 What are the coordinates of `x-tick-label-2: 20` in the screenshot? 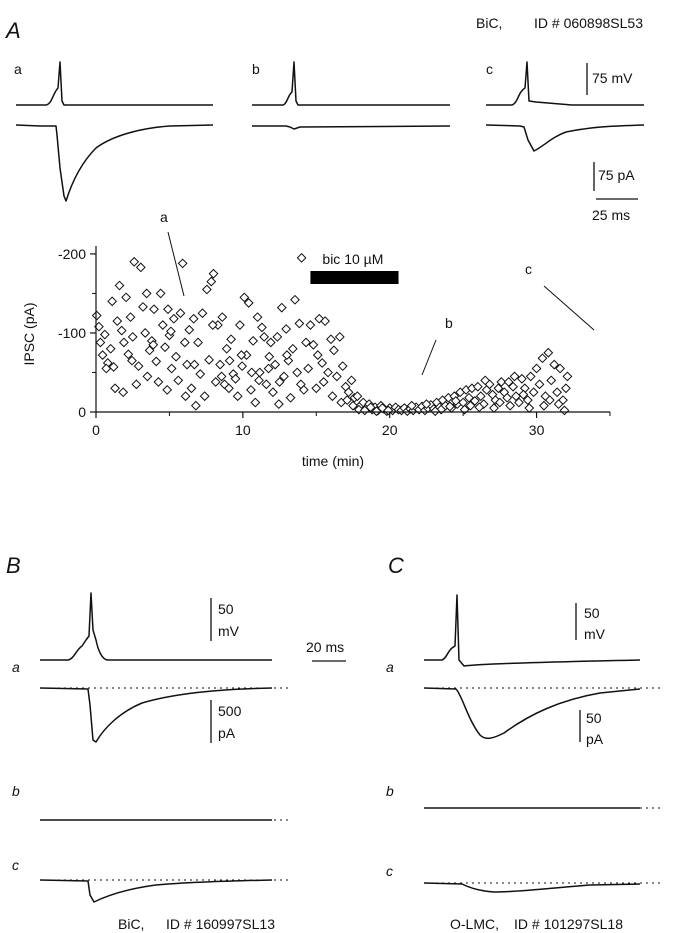 It's located at (390, 430).